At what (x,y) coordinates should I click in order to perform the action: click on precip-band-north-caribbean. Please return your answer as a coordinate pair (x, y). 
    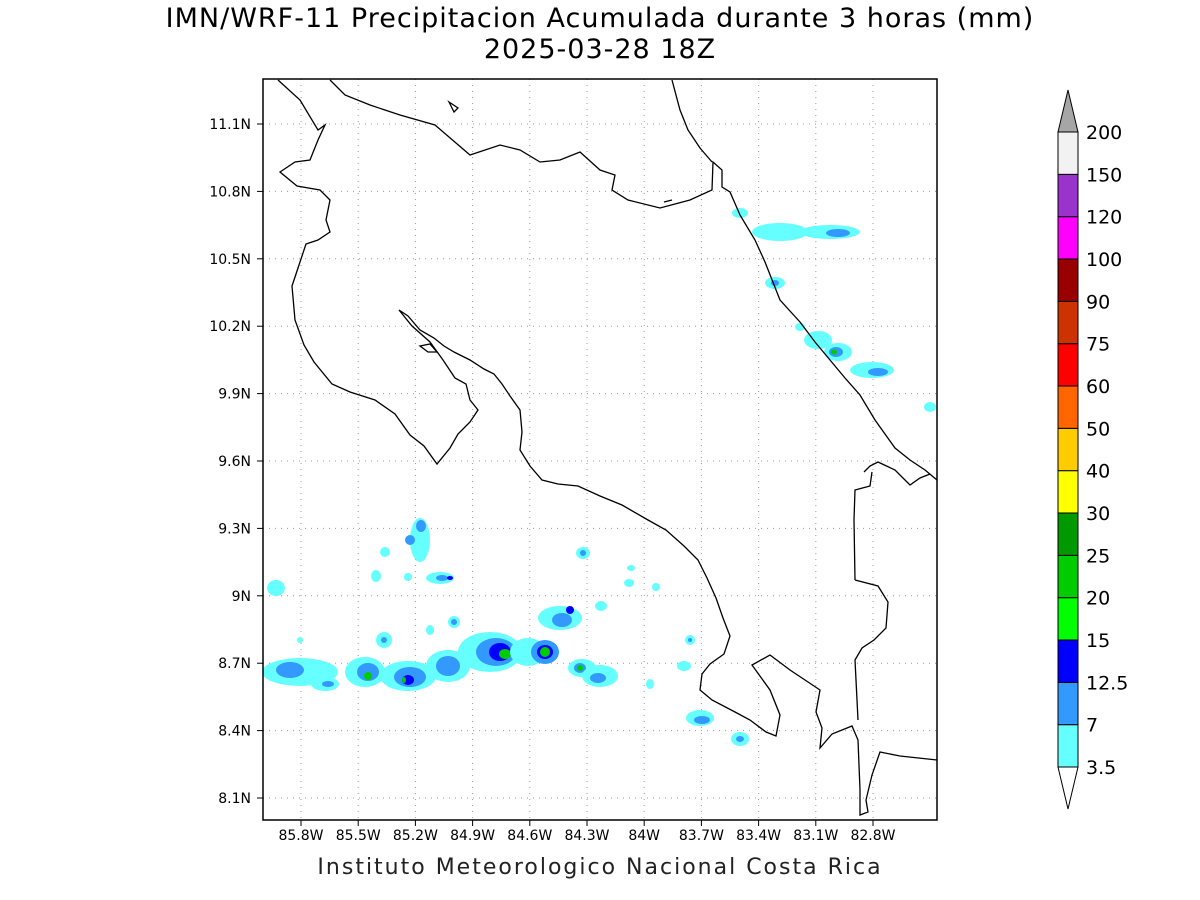
    Looking at the image, I should click on (834, 310).